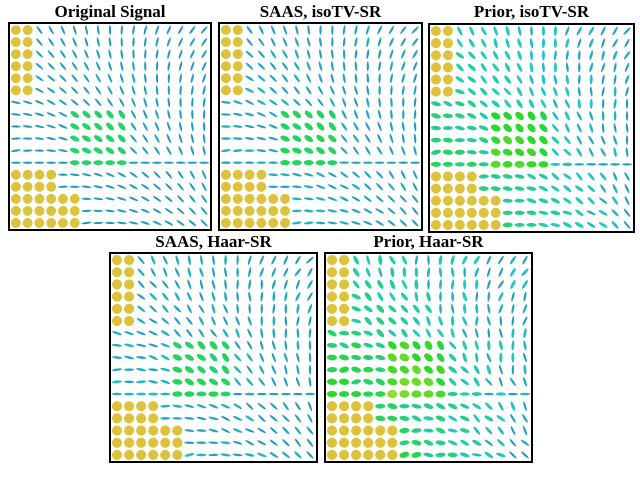 The height and width of the screenshot is (484, 640). What do you see at coordinates (428, 241) in the screenshot?
I see `panel-title: Prior, Haar-SR` at bounding box center [428, 241].